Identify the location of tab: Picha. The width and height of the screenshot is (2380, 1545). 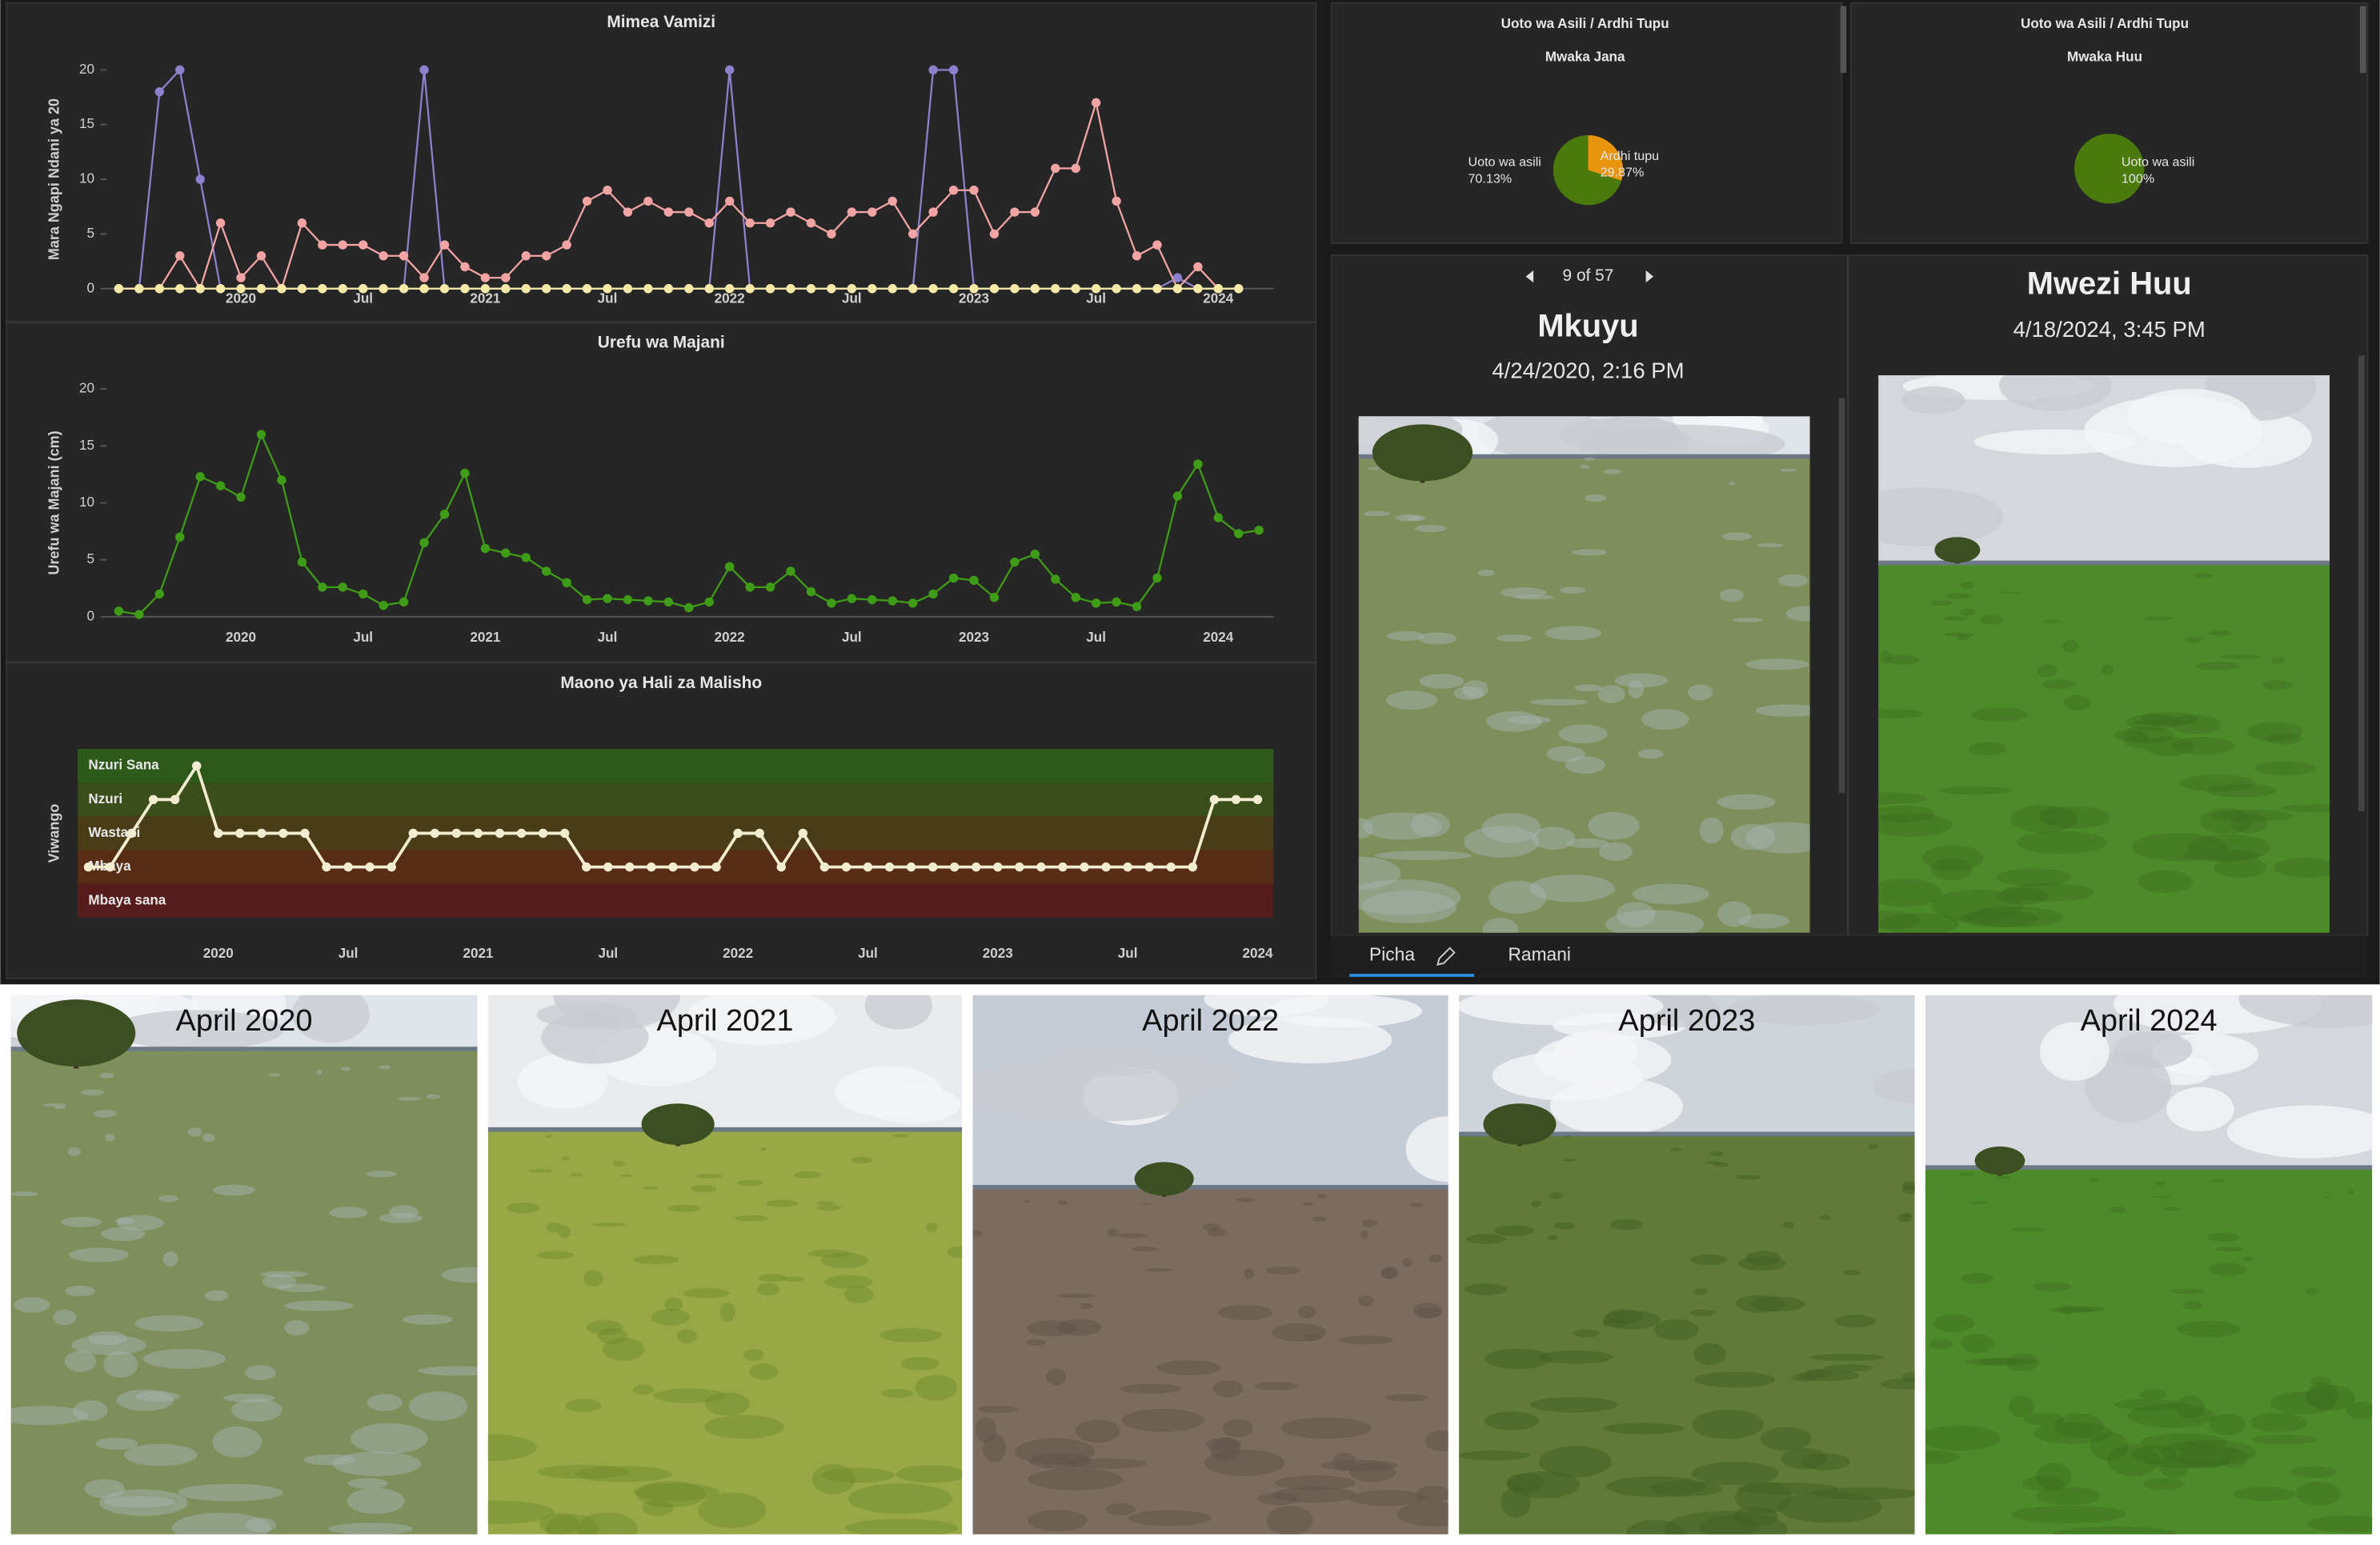
(1392, 953).